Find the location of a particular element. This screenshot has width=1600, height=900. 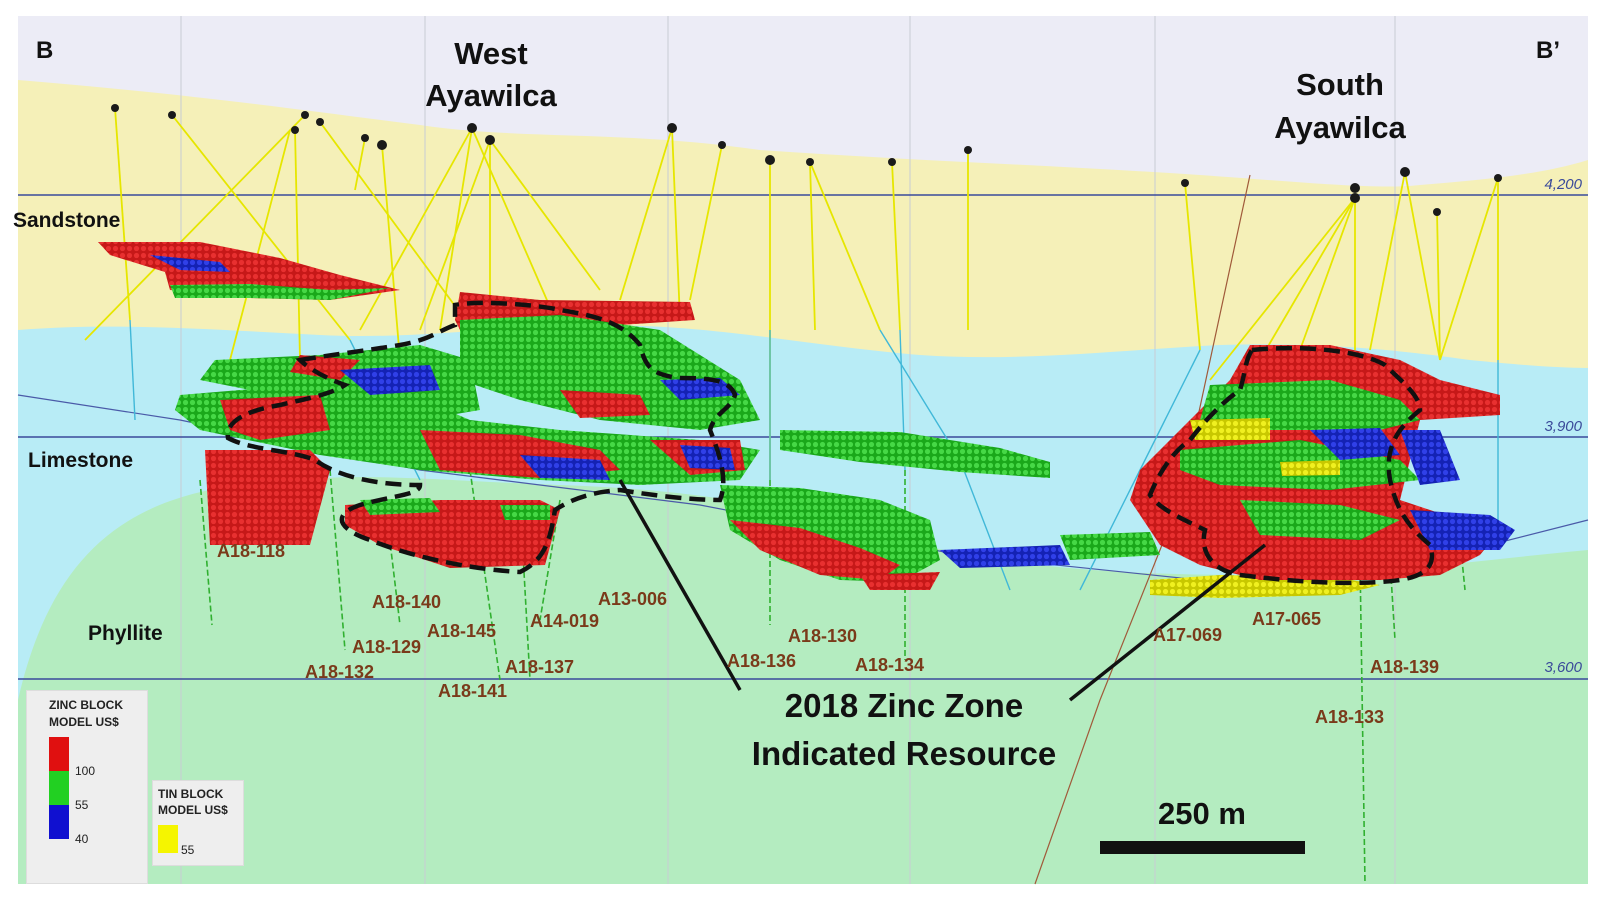

zone-label-south-line1: South is located at coordinates (1340, 84).